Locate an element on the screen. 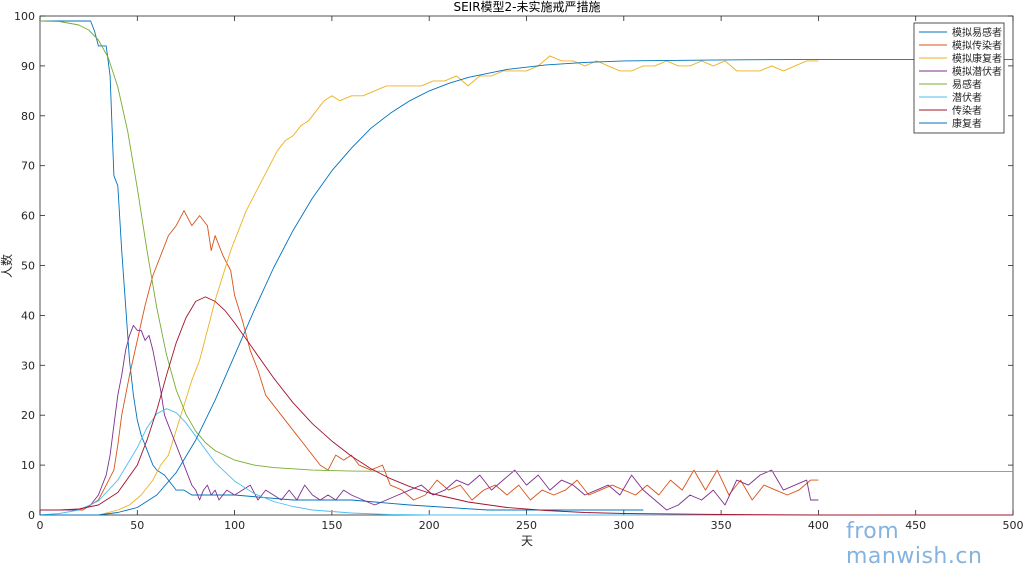 The height and width of the screenshot is (569, 1024). x-tick-label: 300 is located at coordinates (623, 525).